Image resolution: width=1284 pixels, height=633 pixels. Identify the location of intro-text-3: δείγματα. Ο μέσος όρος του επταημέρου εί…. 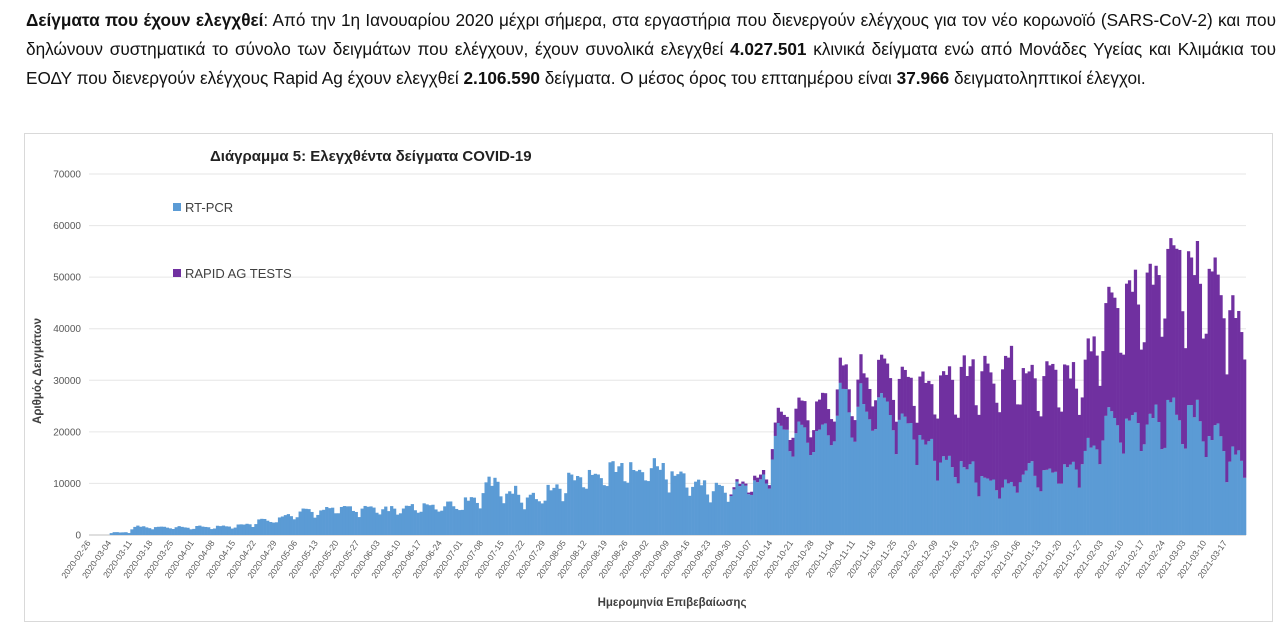
(718, 78).